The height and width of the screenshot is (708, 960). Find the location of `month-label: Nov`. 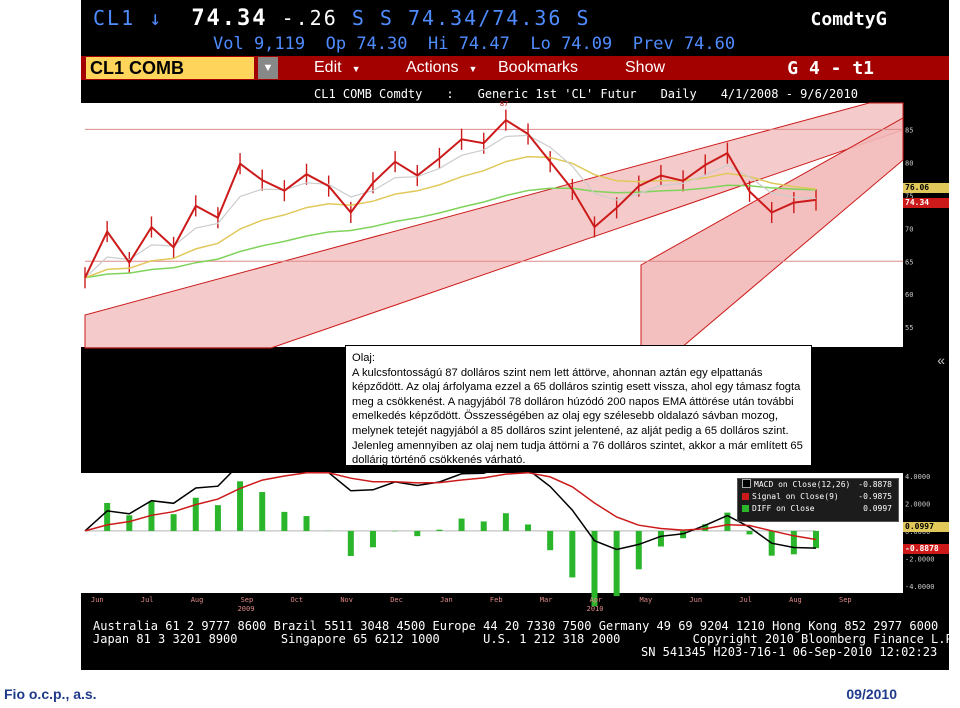

month-label: Nov is located at coordinates (346, 600).